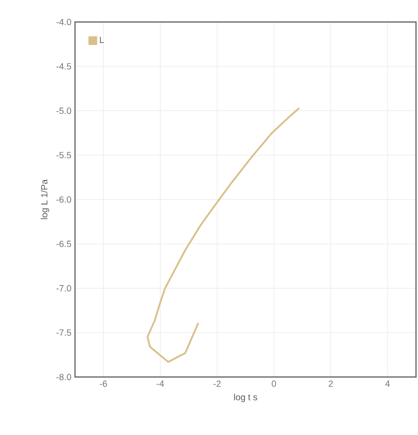  Describe the element at coordinates (64, 199) in the screenshot. I see `y-tick-label: -6.0` at that location.